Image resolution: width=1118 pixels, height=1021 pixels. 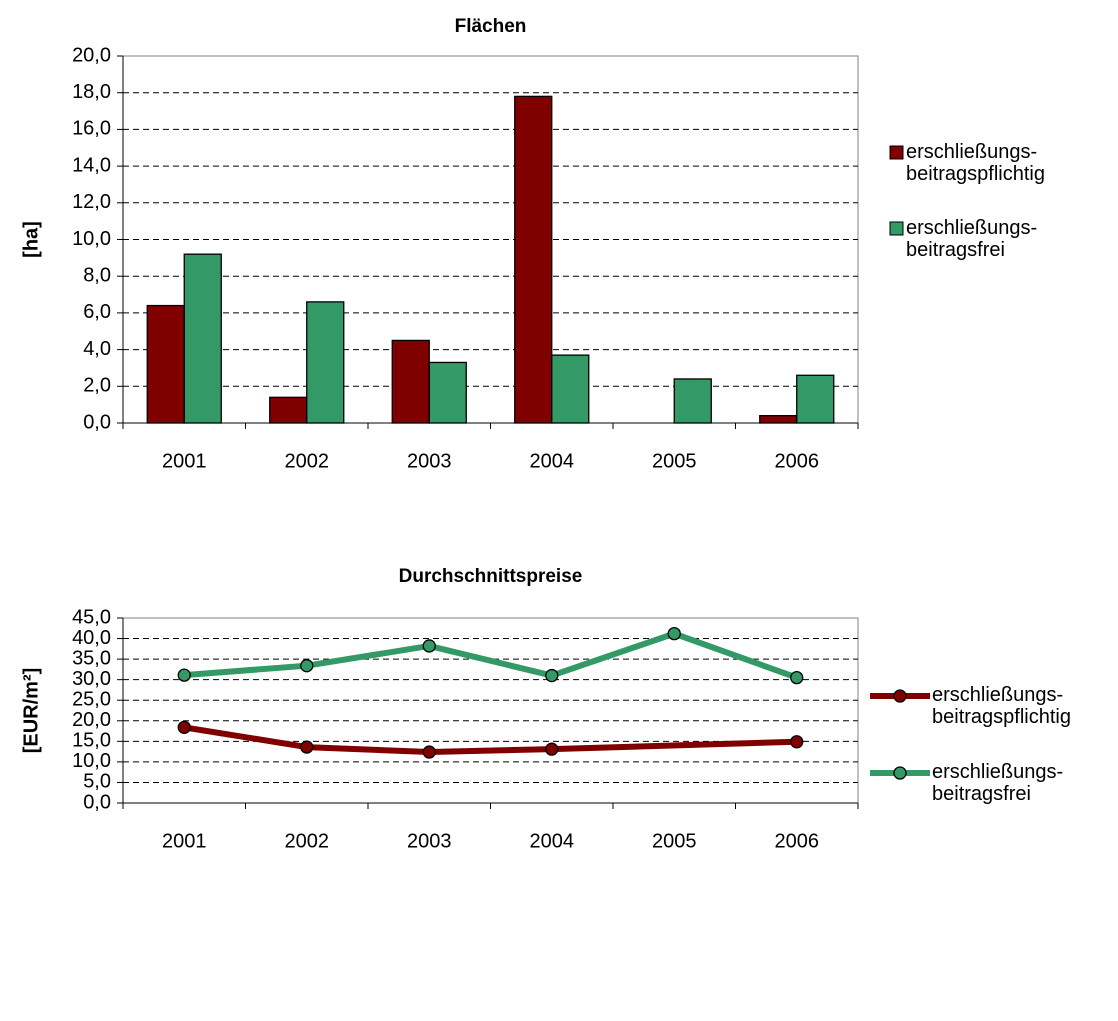 I want to click on y-tick-label: 8,0, so click(x=97, y=275).